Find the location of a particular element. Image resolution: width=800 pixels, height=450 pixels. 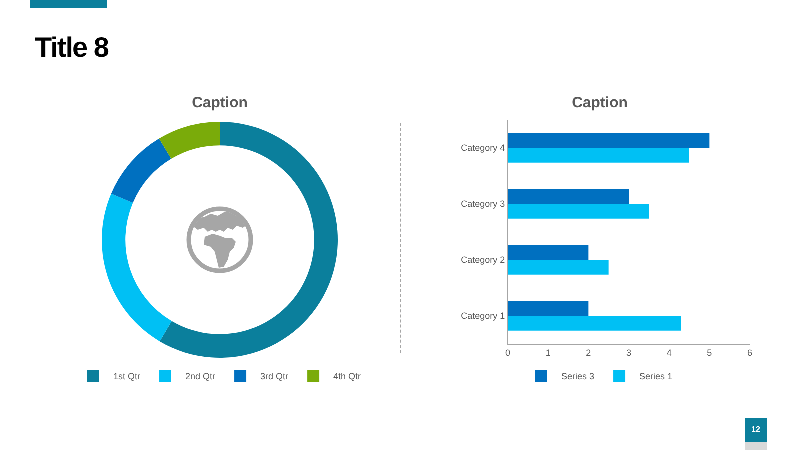

legend-label: 2nd Qtr is located at coordinates (201, 377).